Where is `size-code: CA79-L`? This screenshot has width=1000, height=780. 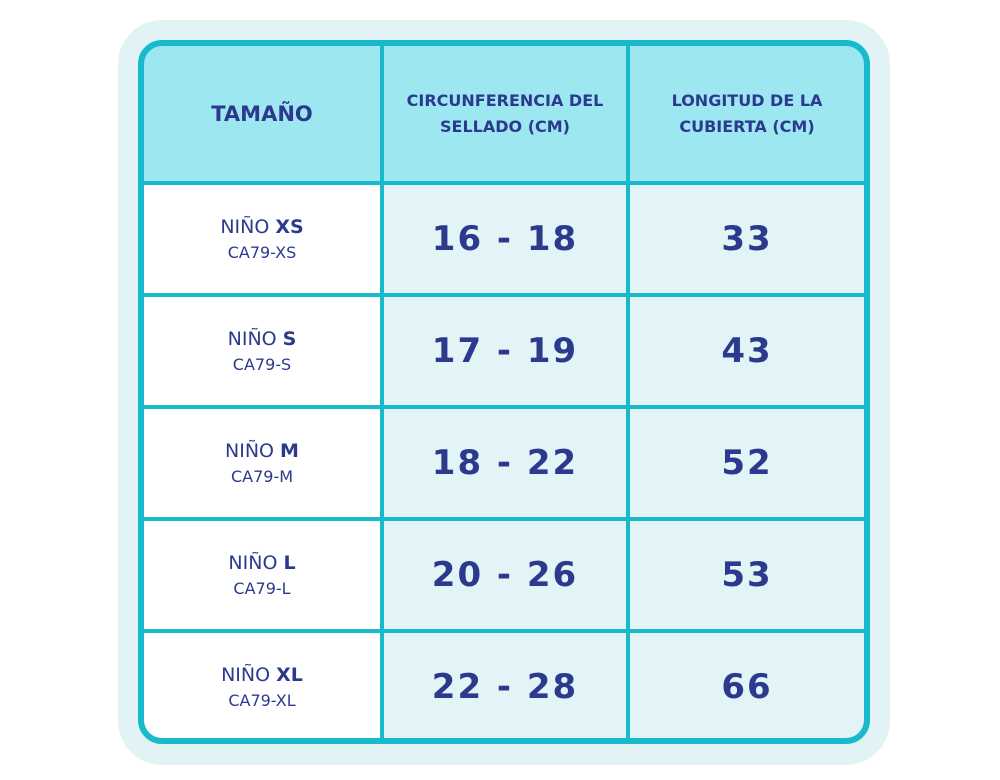 size-code: CA79-L is located at coordinates (262, 588).